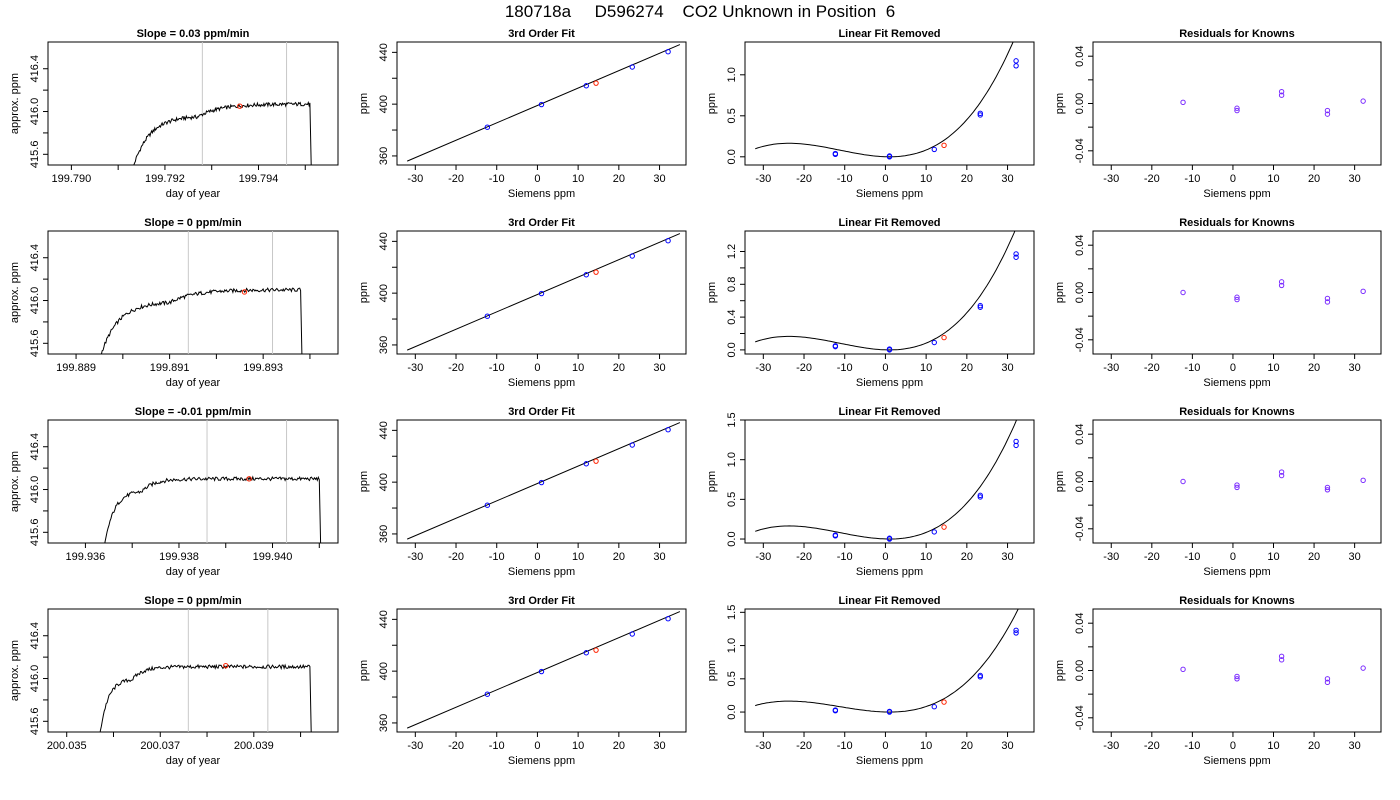 The height and width of the screenshot is (800, 1400). What do you see at coordinates (384, 52) in the screenshot?
I see `y-tick-label: 440` at bounding box center [384, 52].